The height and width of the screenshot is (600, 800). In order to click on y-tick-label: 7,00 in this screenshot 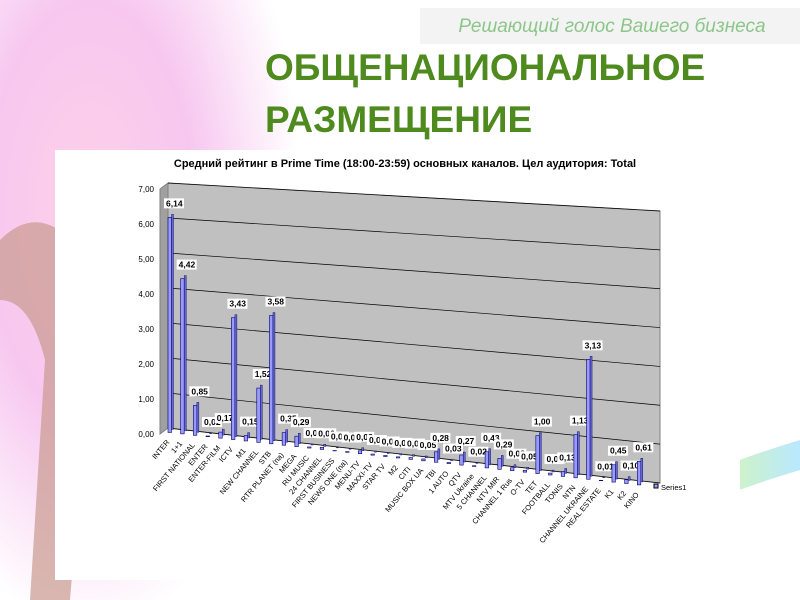, I will do `click(146, 189)`.